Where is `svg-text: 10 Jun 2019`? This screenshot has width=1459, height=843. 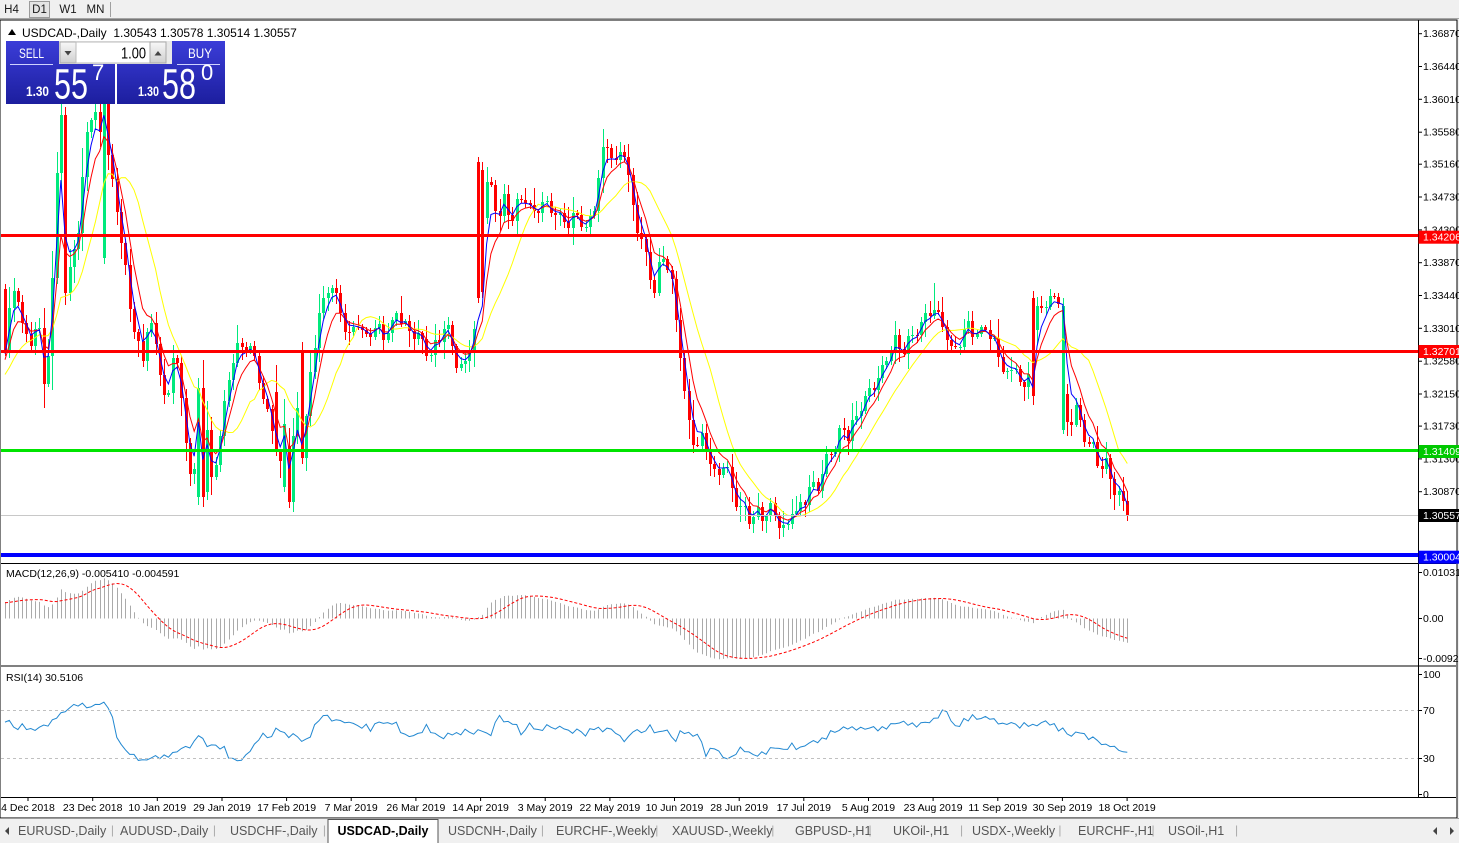
svg-text: 10 Jun 2019 is located at coordinates (675, 808).